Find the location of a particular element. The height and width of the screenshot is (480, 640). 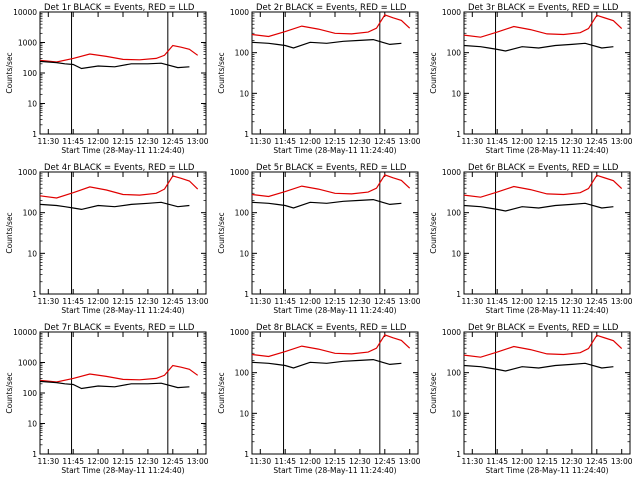

chart-title: Det 8r BLACK = Events, RED = LLD is located at coordinates (331, 328).